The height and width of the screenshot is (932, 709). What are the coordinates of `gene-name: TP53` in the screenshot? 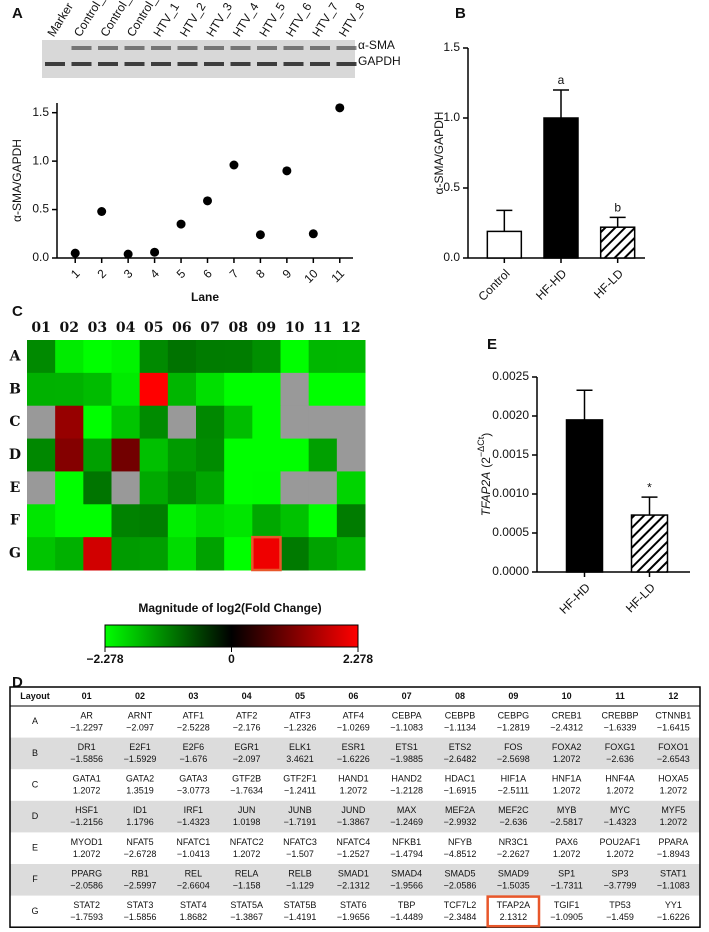 It's located at (620, 905).